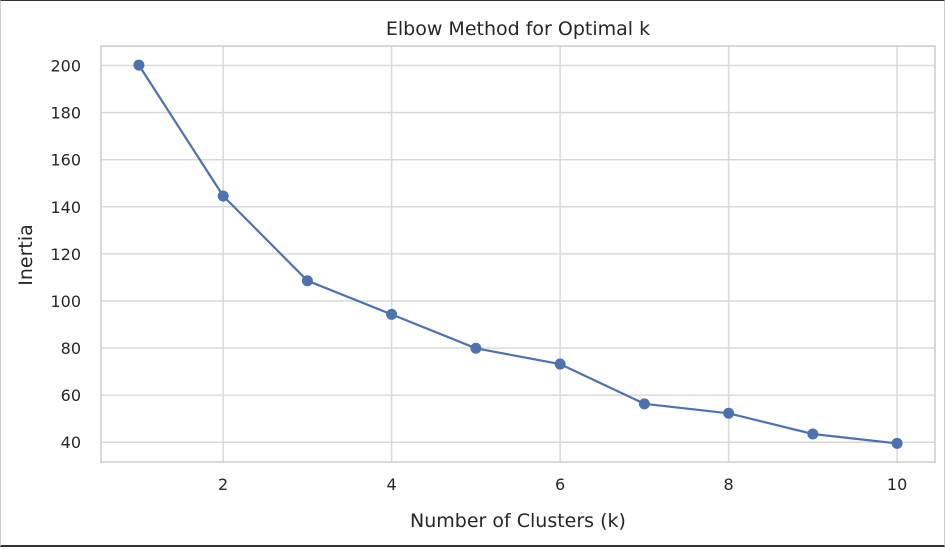 This screenshot has height=549, width=945. I want to click on y-tick-label: 40, so click(71, 442).